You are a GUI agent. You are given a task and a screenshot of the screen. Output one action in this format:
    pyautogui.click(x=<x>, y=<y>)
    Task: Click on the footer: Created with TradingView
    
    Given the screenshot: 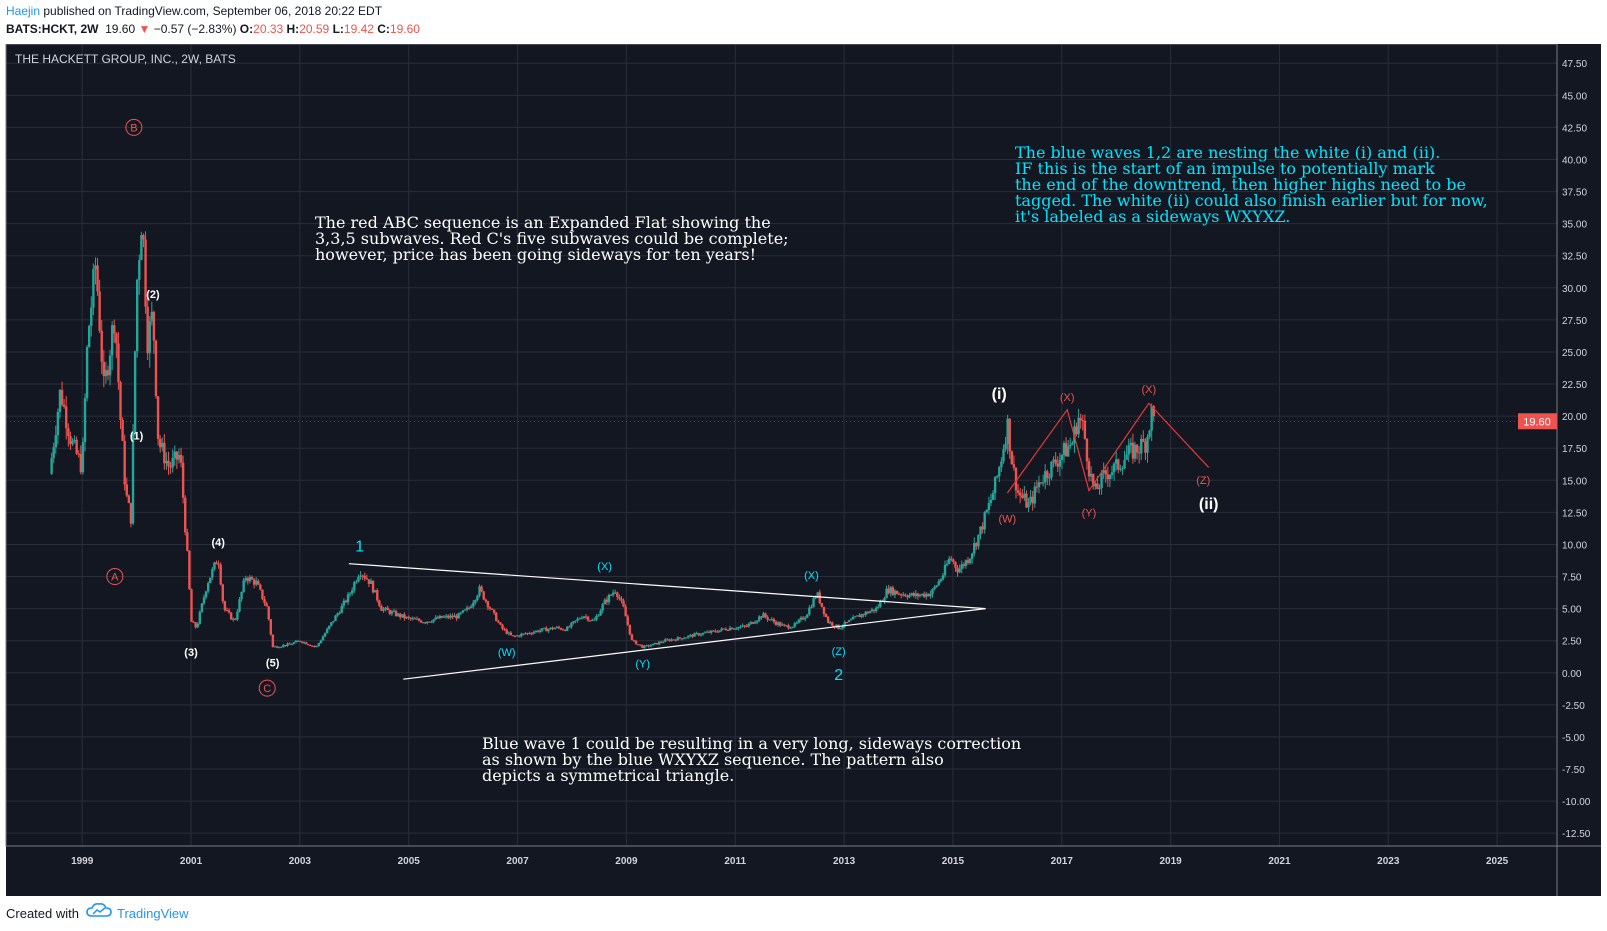 What is the action you would take?
    pyautogui.click(x=803, y=913)
    